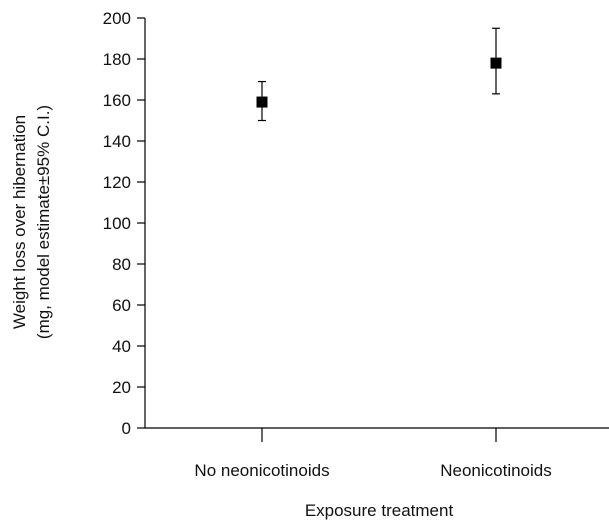 This screenshot has height=527, width=609. I want to click on y-tick-label: 120, so click(117, 182).